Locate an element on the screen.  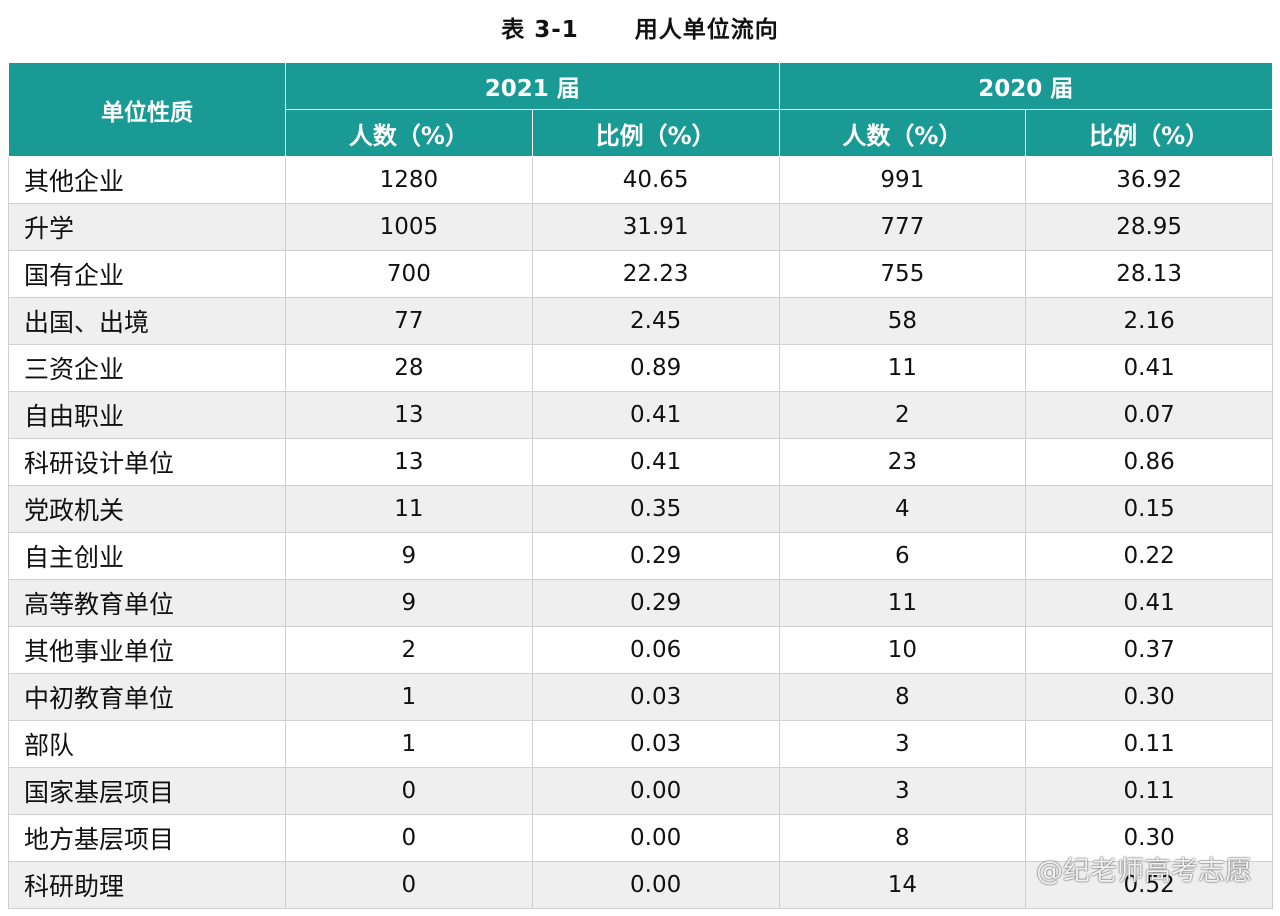
ratio-2021-cell: 0.29 is located at coordinates (655, 556).